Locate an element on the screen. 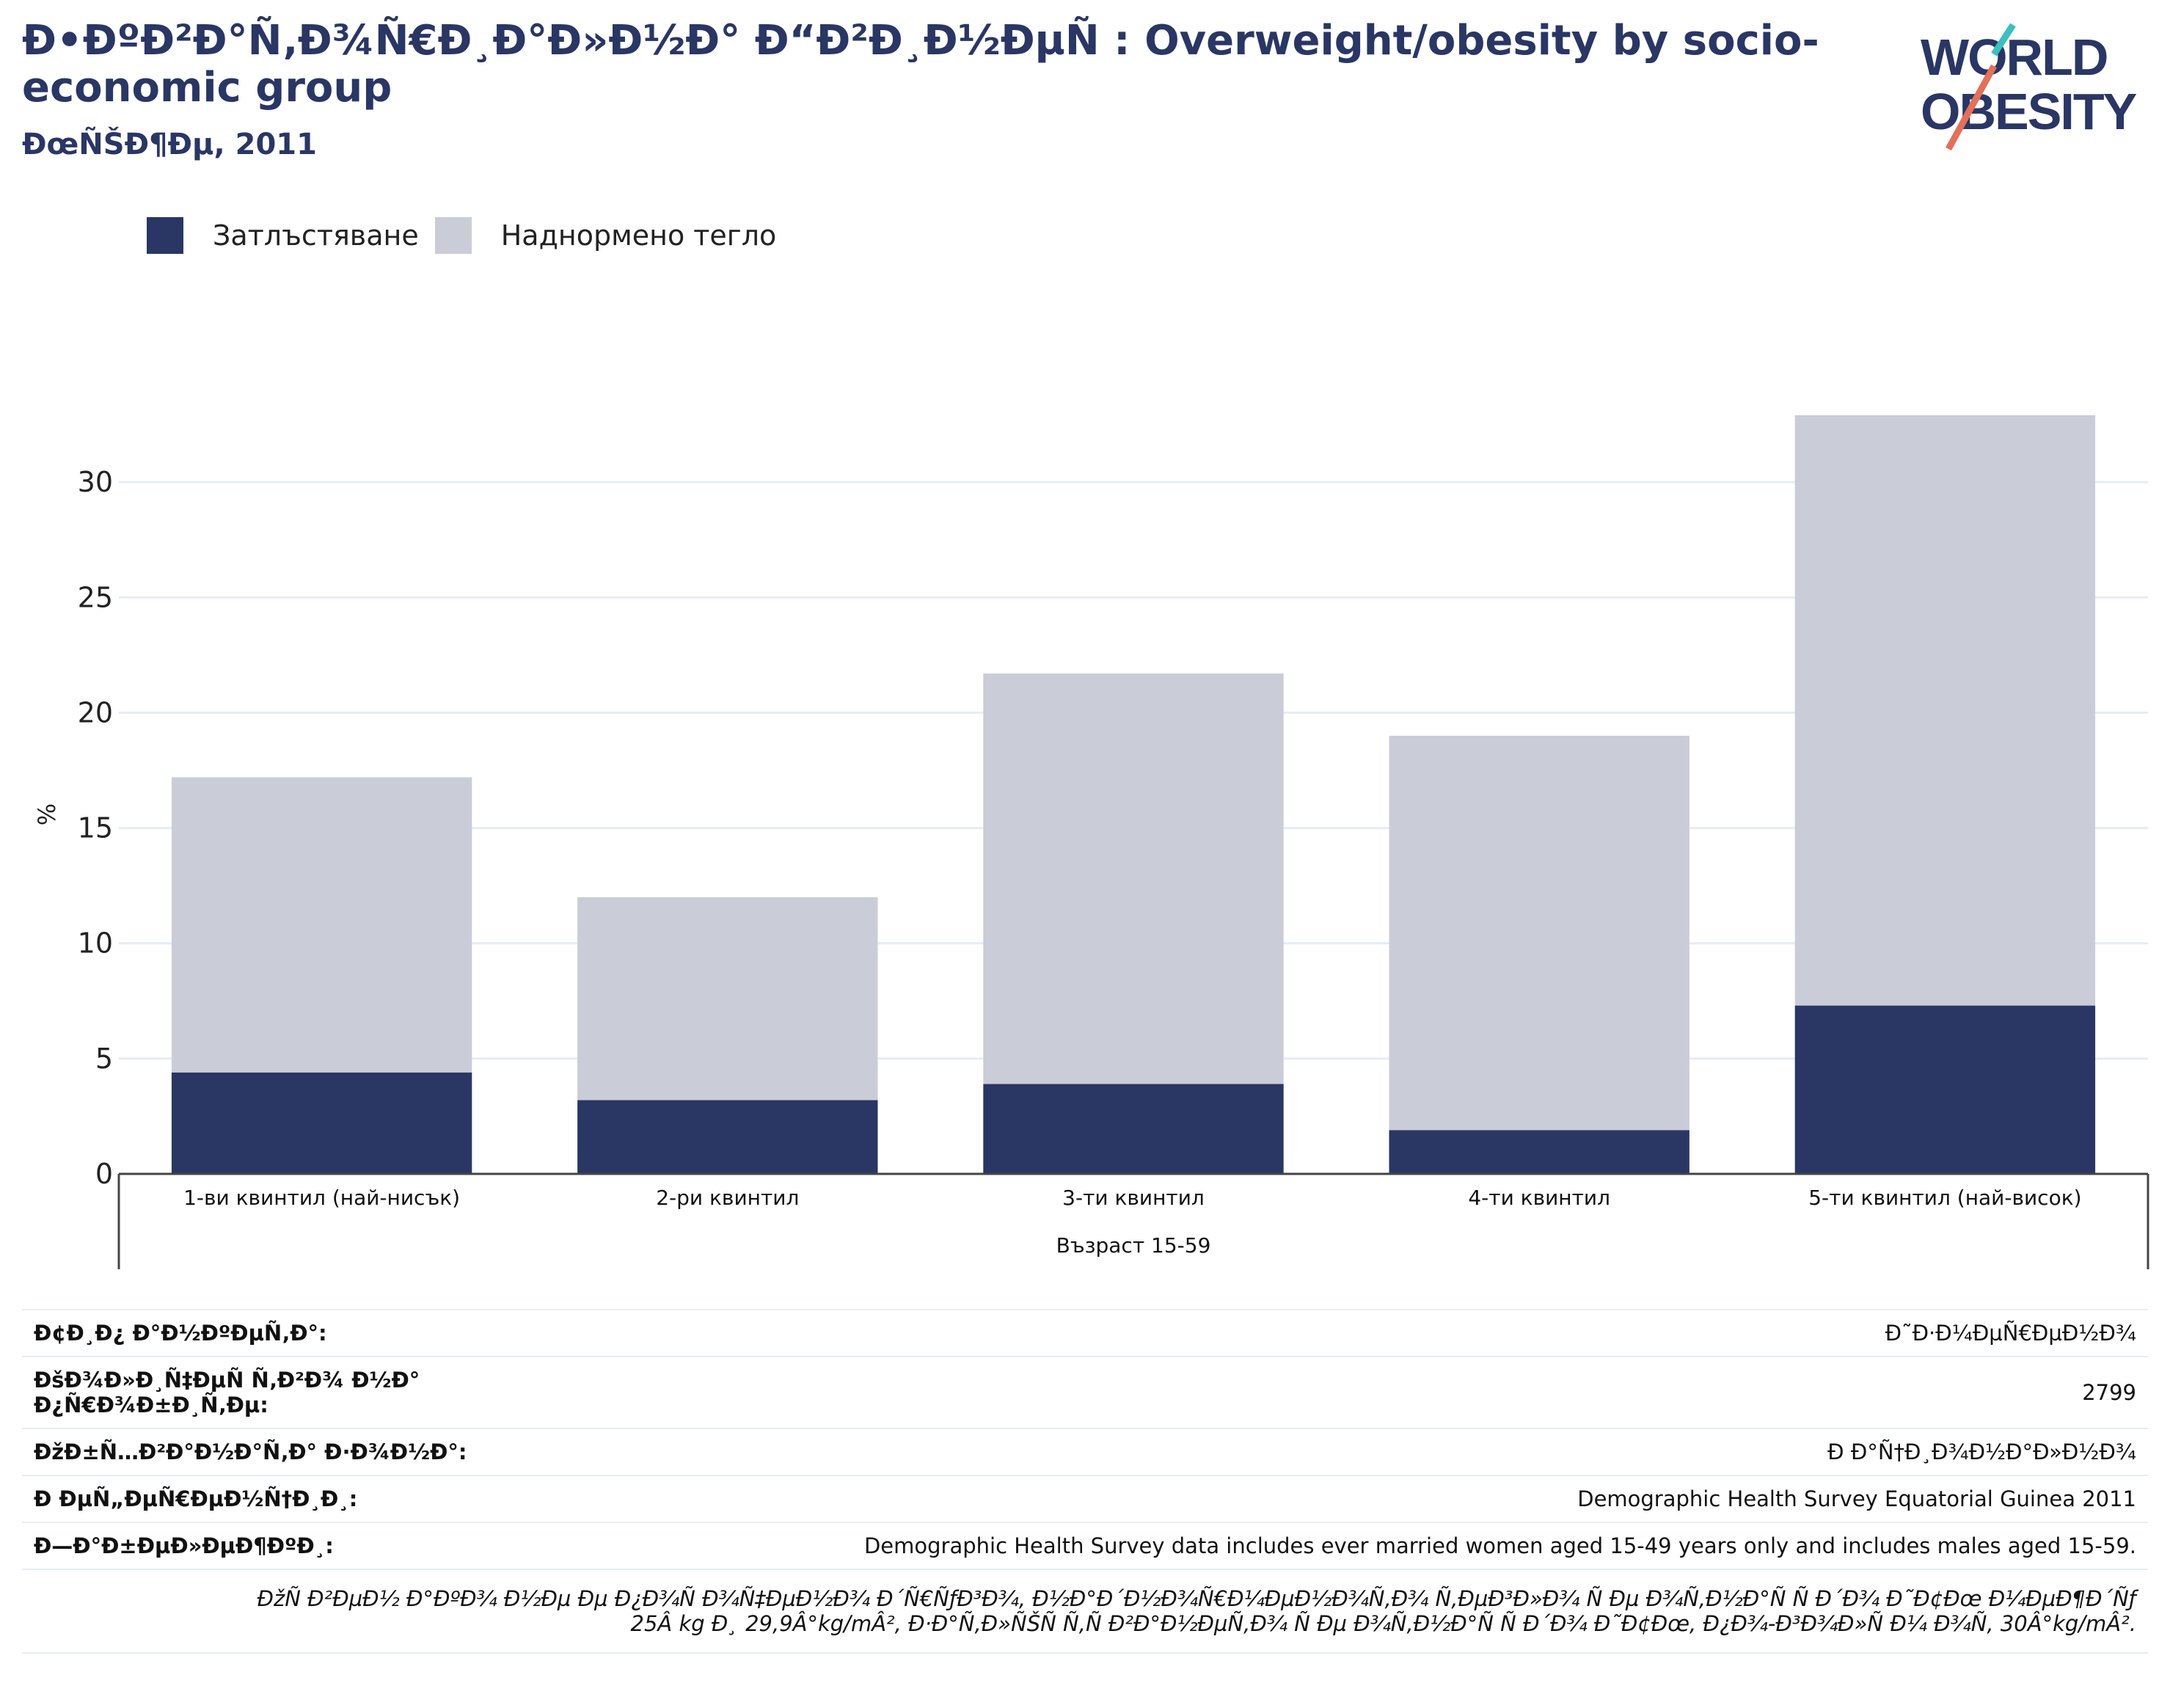  x-tick-label: 5-ти квинтил (най-висок) is located at coordinates (1945, 1198).